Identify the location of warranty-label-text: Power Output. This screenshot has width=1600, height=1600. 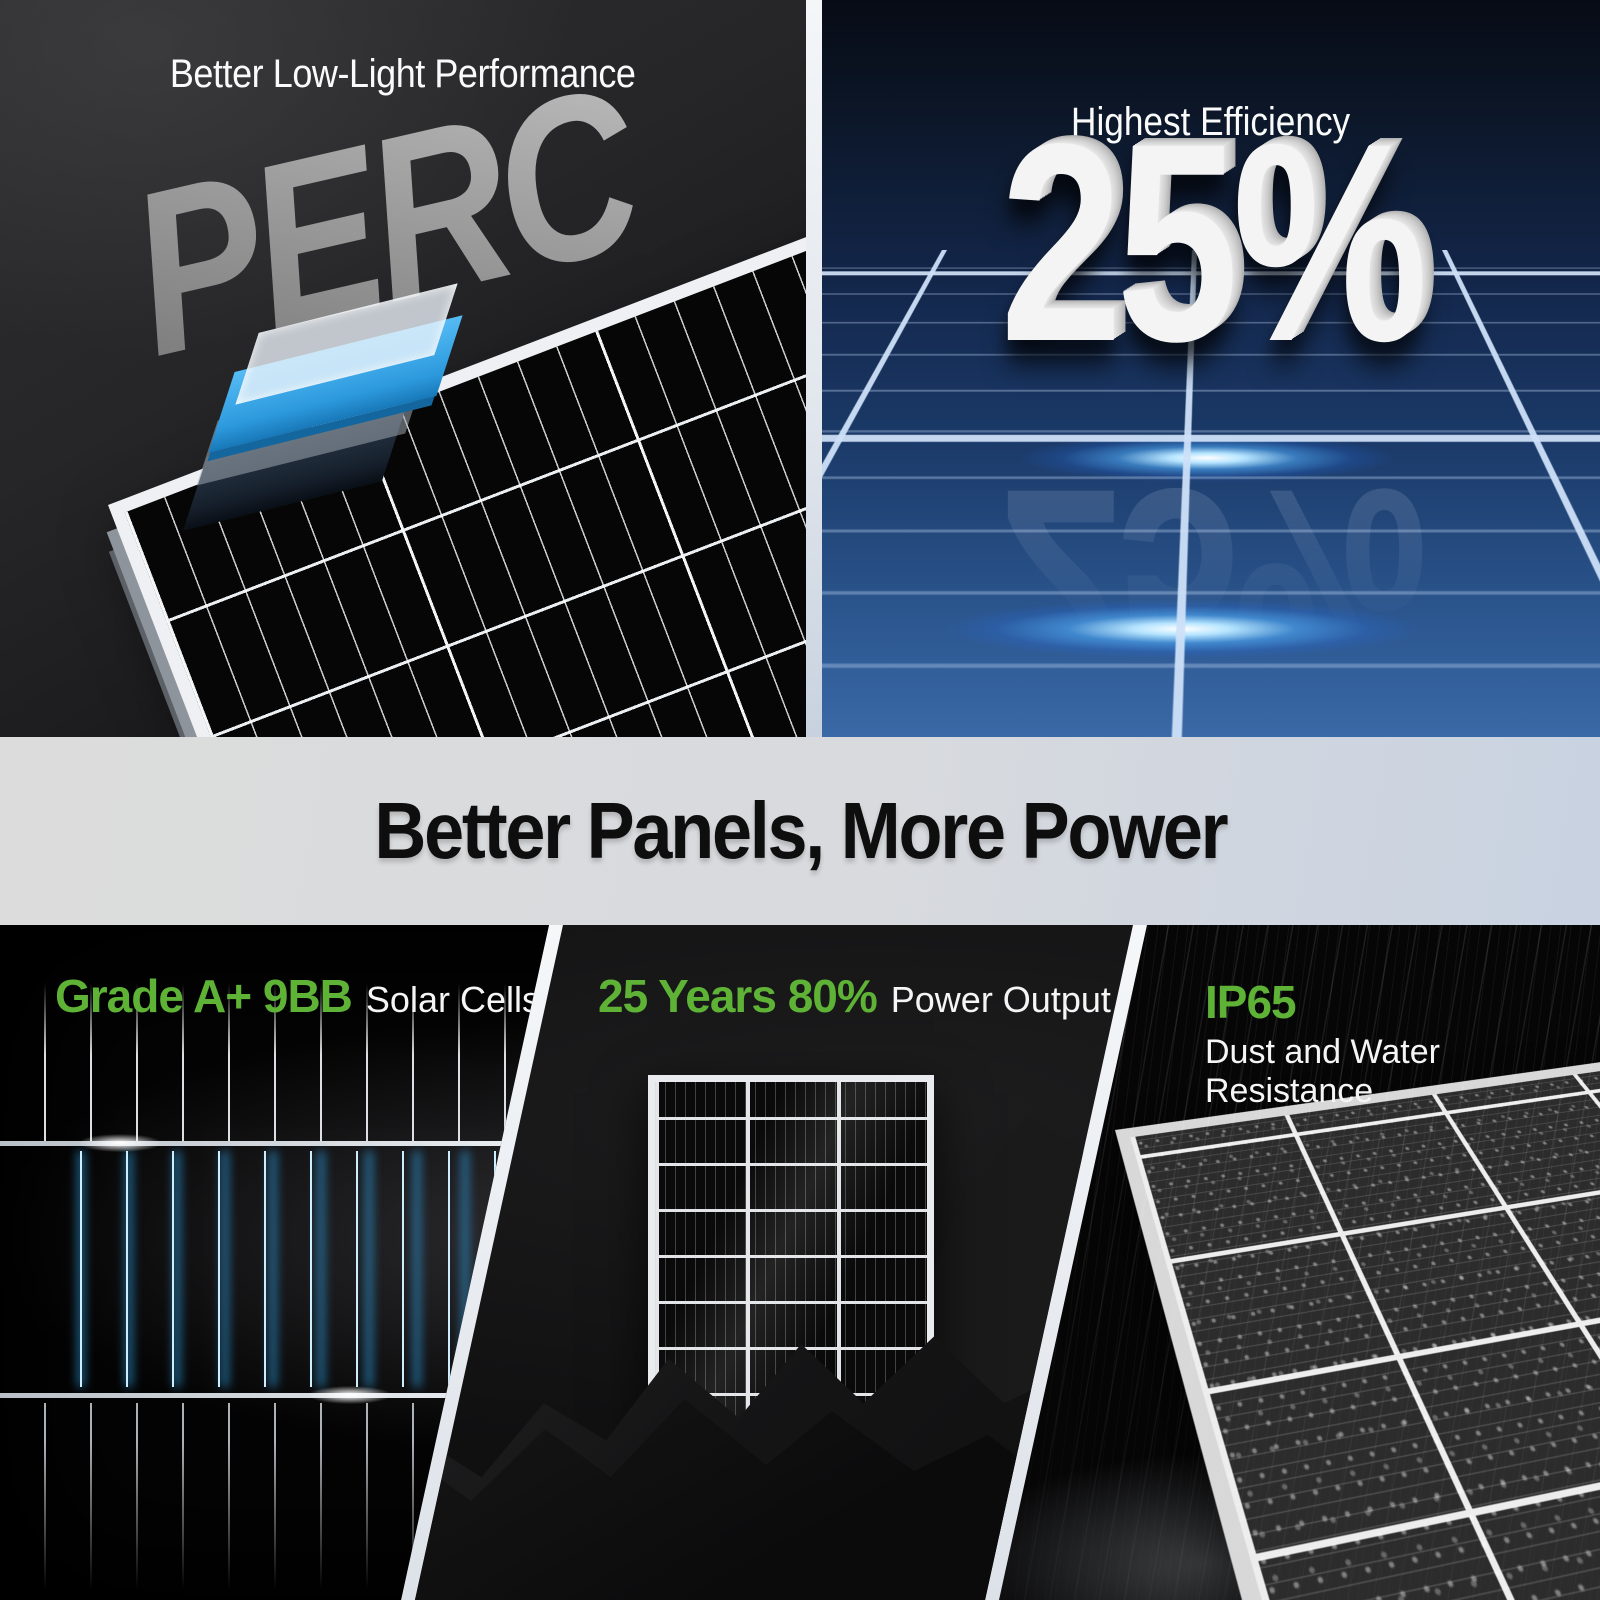
(1000, 999).